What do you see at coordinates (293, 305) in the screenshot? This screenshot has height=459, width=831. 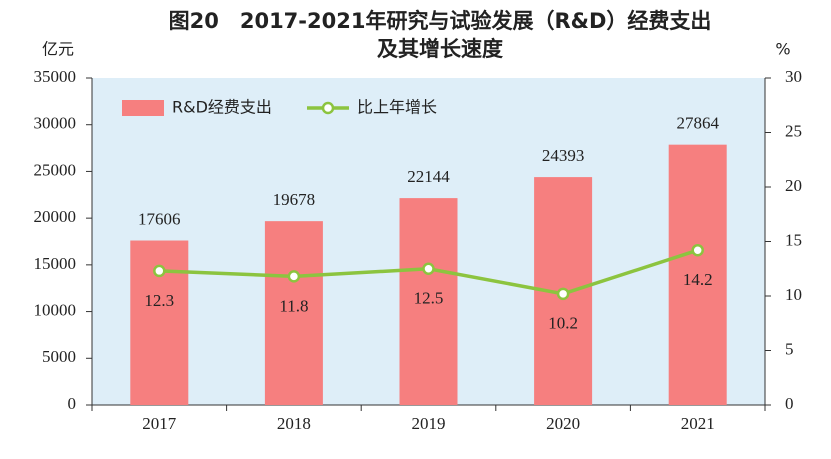 I see `line-value-label: 11.8` at bounding box center [293, 305].